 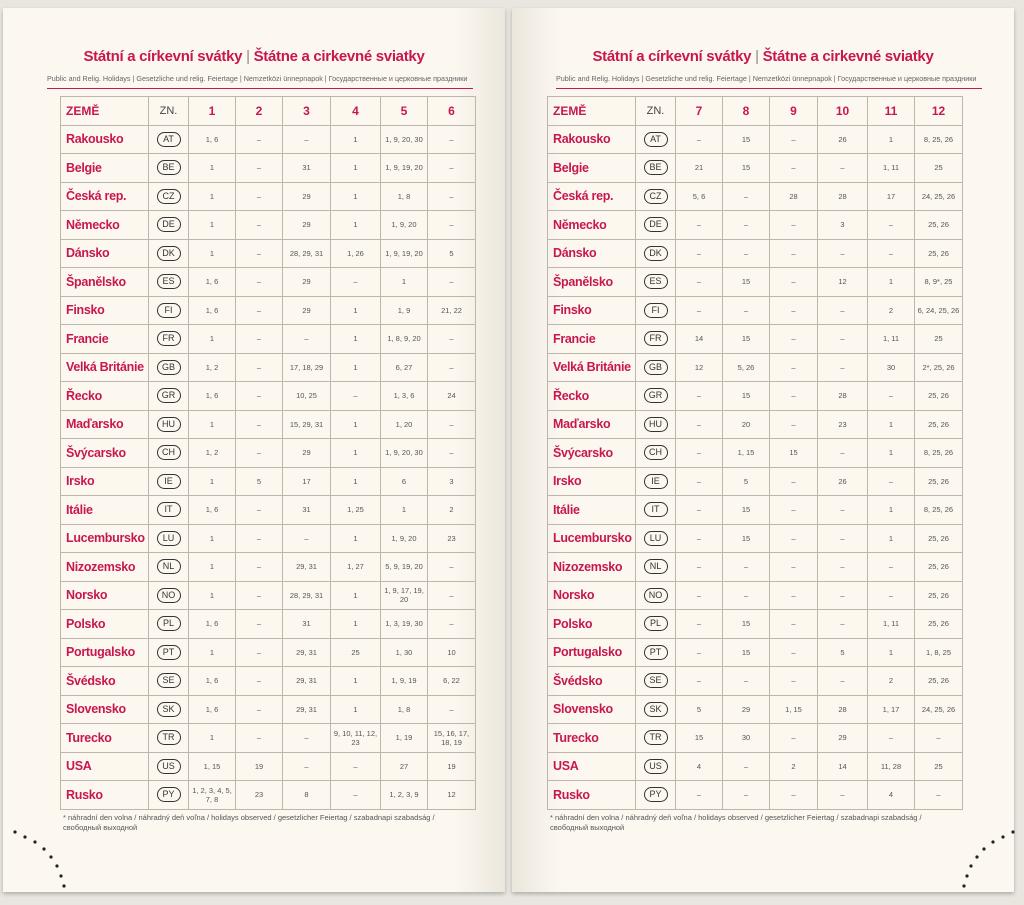 I want to click on country-code: HU, so click(x=168, y=424).